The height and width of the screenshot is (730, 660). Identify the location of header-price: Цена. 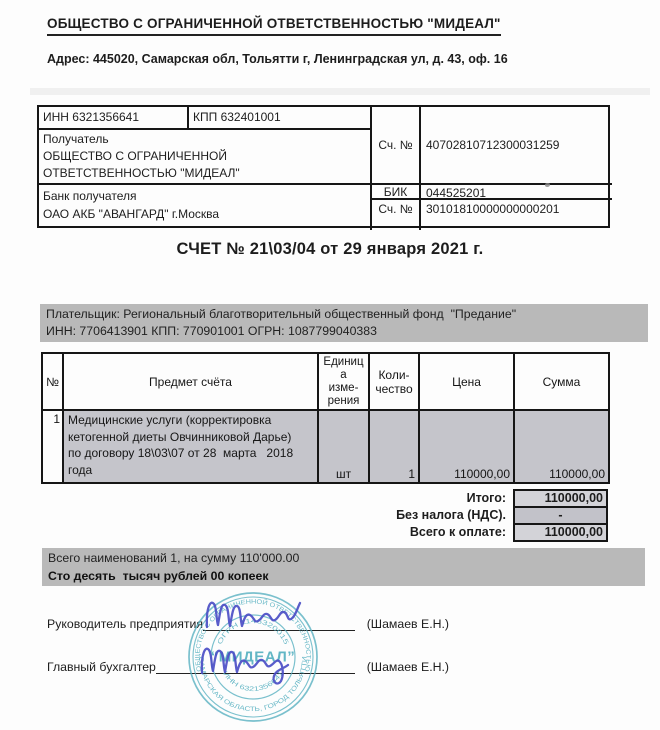
(466, 381).